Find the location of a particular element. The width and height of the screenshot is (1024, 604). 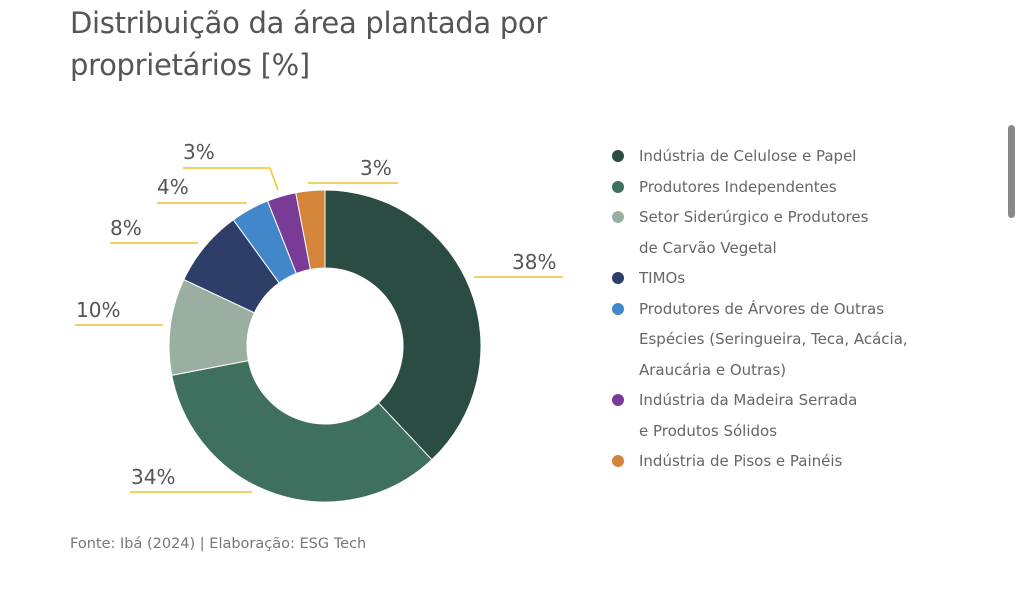

legend-item: Indústria de Pisos e Painéis is located at coordinates (760, 461).